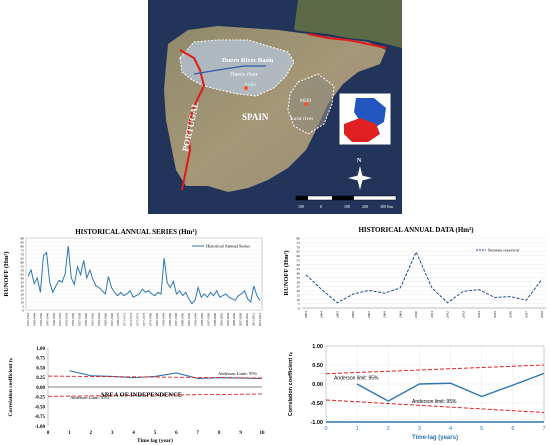  I want to click on x-tick-label: 2011-2012, so click(254, 319).